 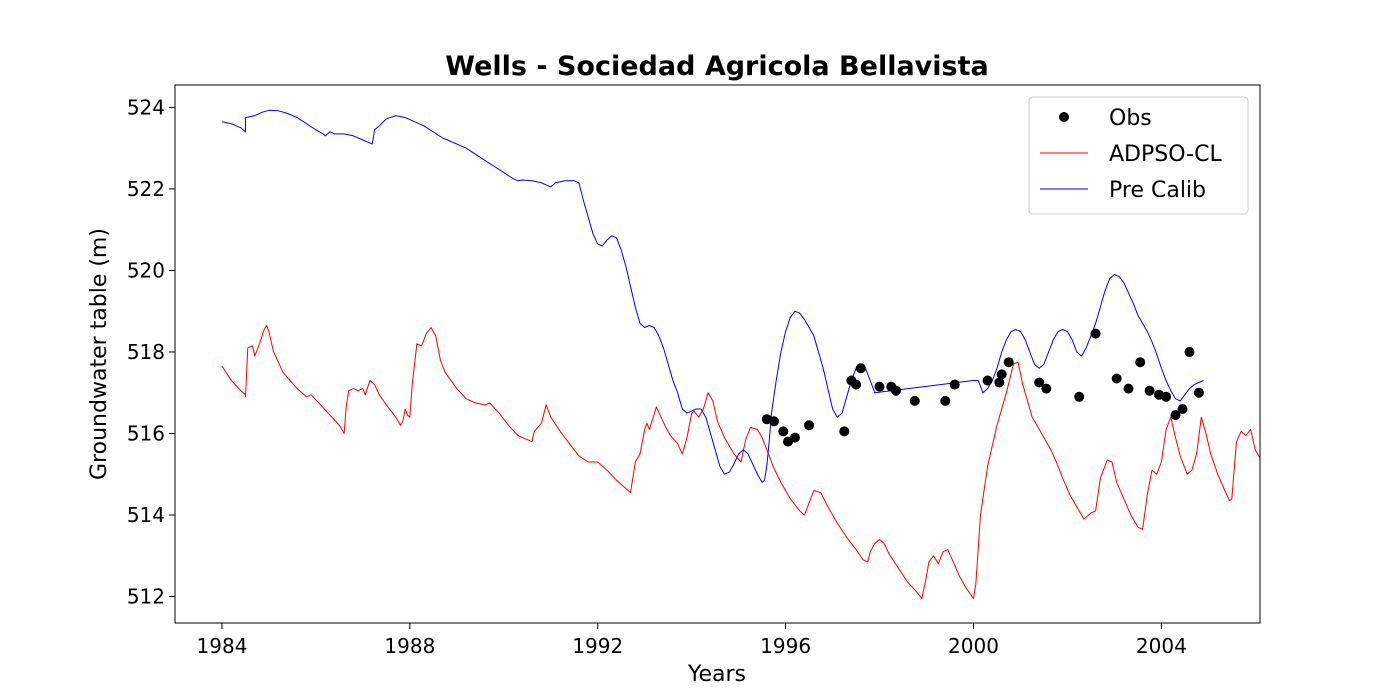 I want to click on chart-title: Wells - Sociedad Agricola Bellavista, so click(x=716, y=66).